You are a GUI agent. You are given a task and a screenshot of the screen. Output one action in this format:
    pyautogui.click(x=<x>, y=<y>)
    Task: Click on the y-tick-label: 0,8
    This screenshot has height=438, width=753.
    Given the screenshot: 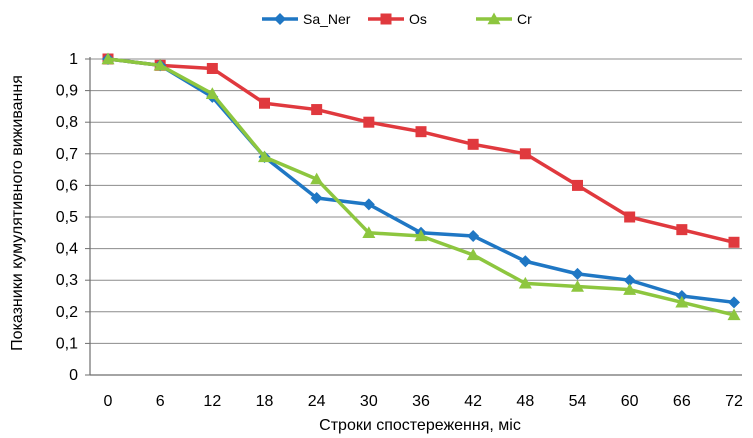 What is the action you would take?
    pyautogui.click(x=67, y=122)
    